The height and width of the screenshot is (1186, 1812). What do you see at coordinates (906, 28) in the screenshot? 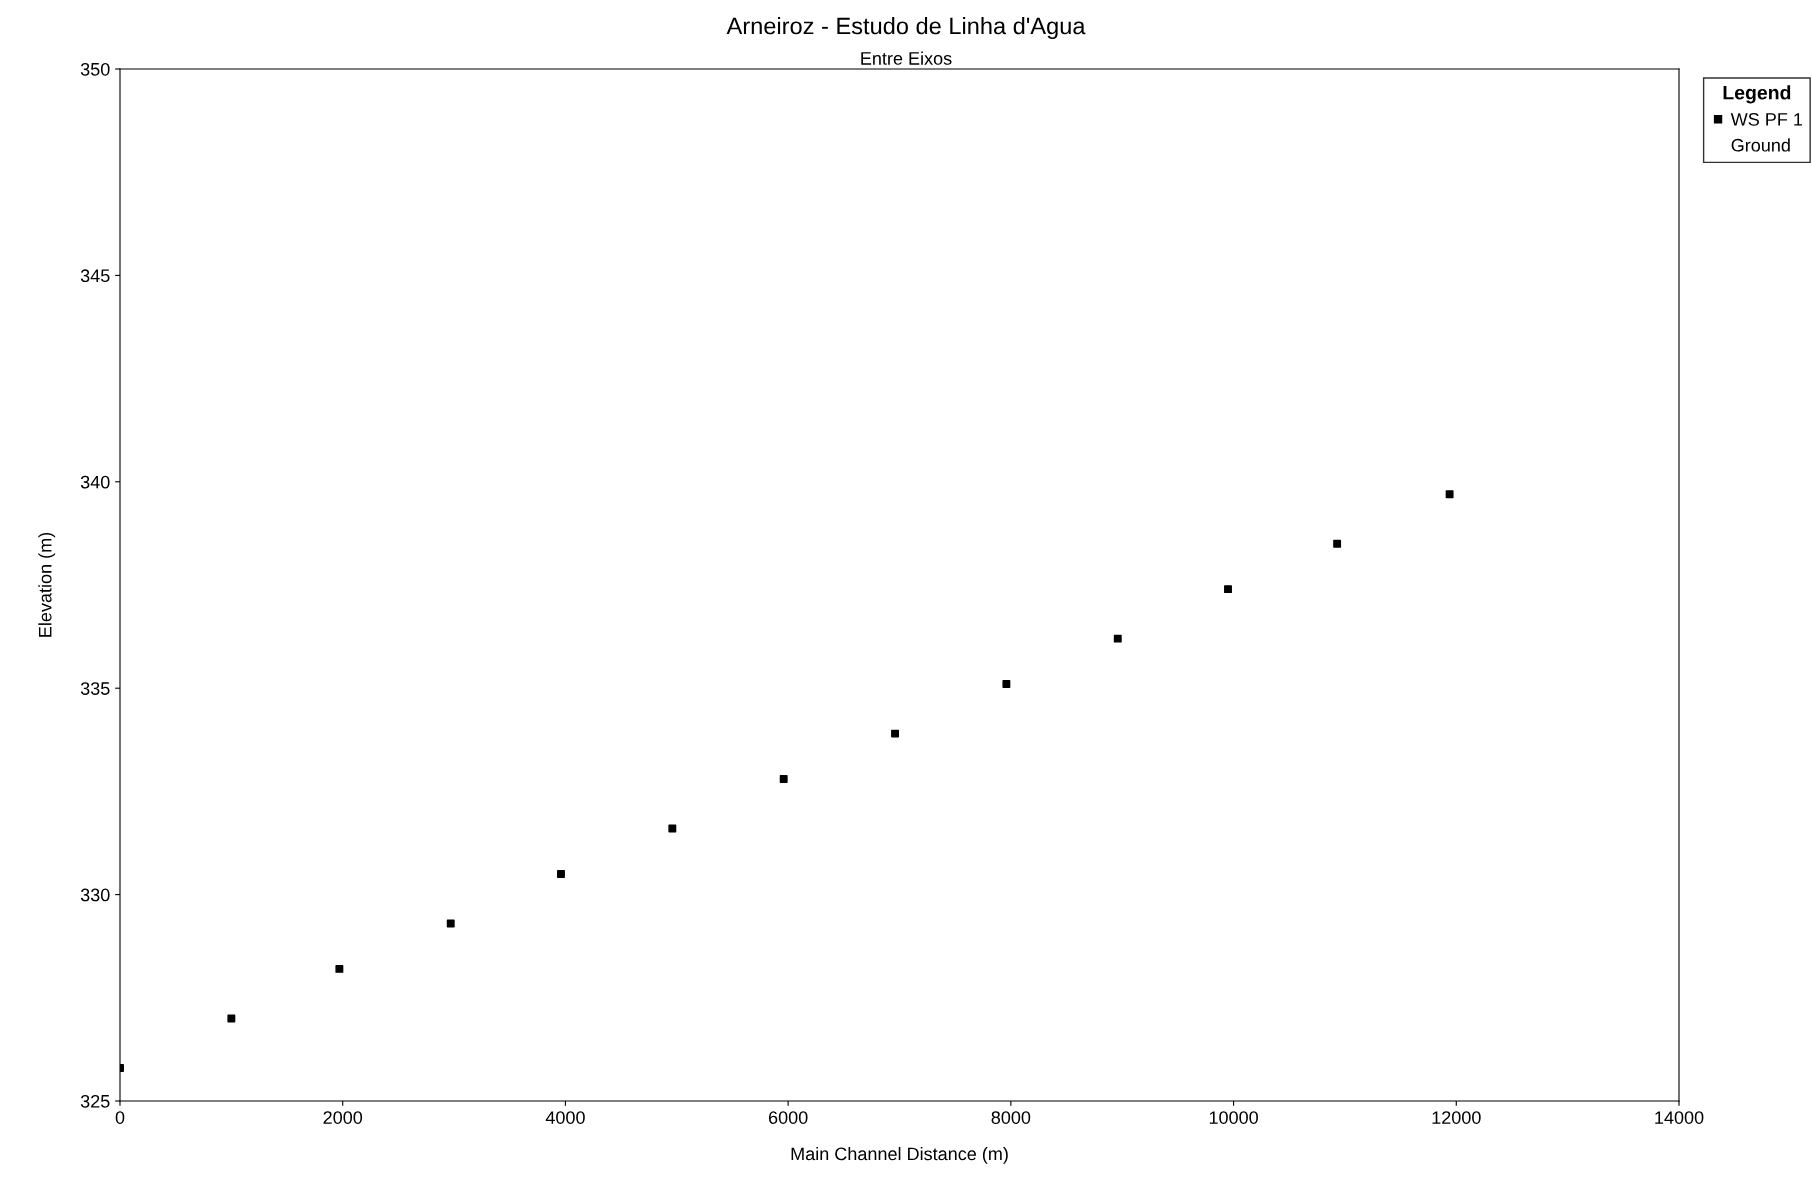
I see `chart-title: Arneiroz - Estudo de Linha d'Agua` at bounding box center [906, 28].